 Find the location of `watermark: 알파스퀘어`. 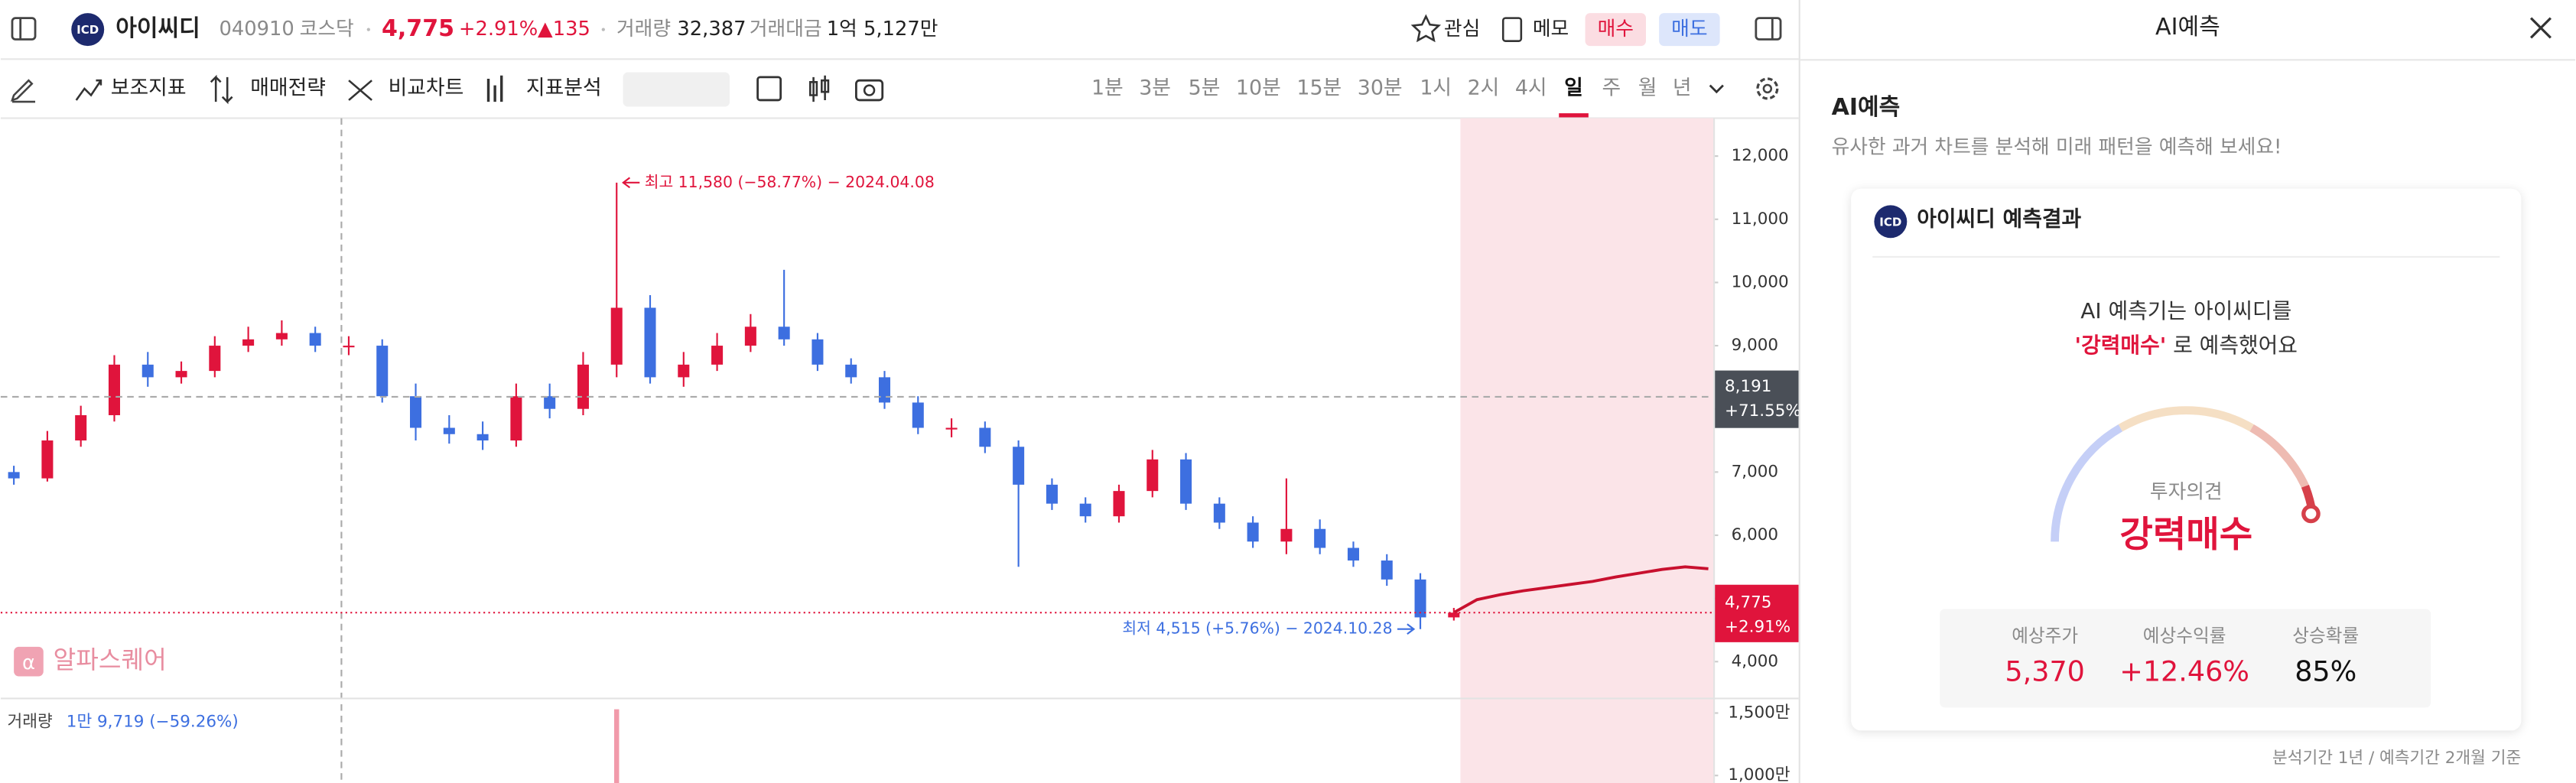

watermark: 알파스퀘어 is located at coordinates (110, 659).